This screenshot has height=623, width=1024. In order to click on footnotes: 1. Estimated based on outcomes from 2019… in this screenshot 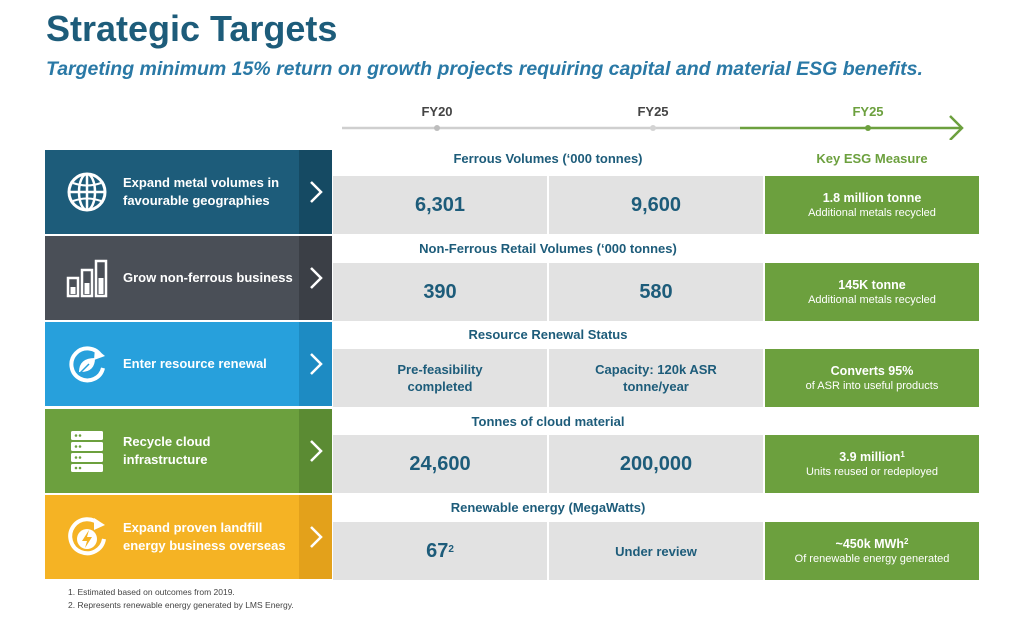, I will do `click(181, 599)`.